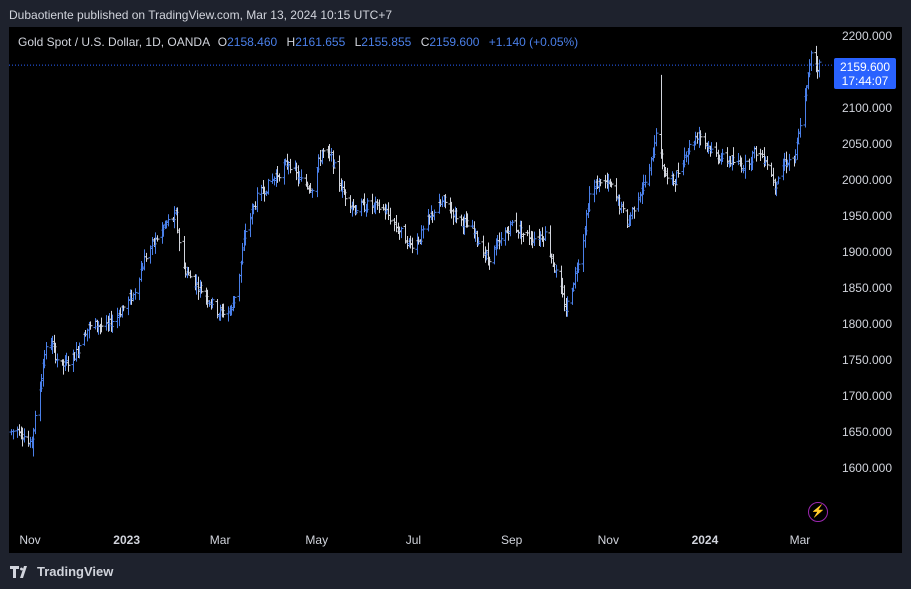  What do you see at coordinates (425, 42) in the screenshot?
I see `close-label: C` at bounding box center [425, 42].